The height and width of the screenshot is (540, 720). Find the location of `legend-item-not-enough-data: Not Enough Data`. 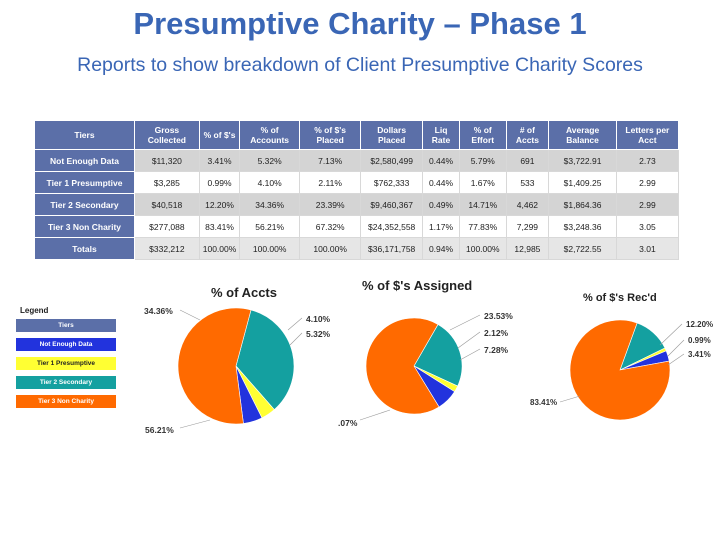

legend-item-not-enough-data: Not Enough Data is located at coordinates (66, 344).